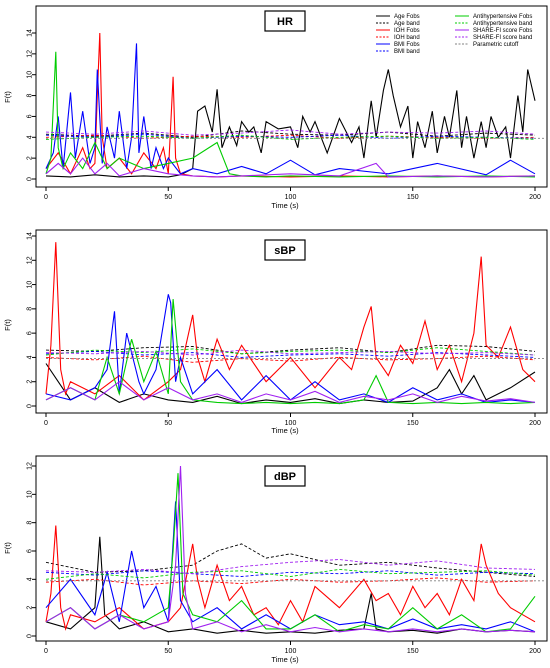 The image size is (550, 668). Describe the element at coordinates (290, 581) in the screenshot. I see `dbp-series-ioh-band` at that location.